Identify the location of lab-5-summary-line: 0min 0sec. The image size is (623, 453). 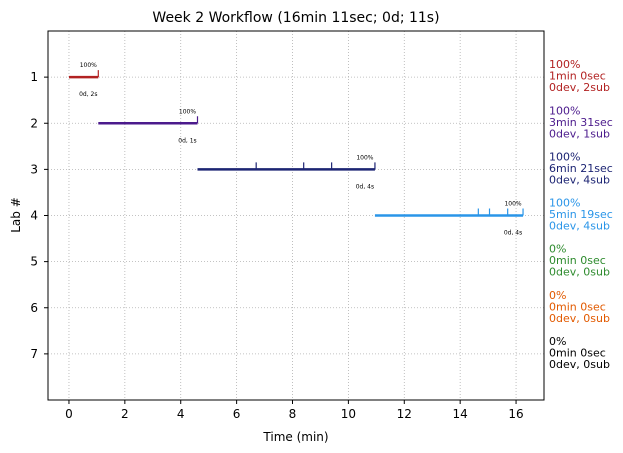
(577, 260).